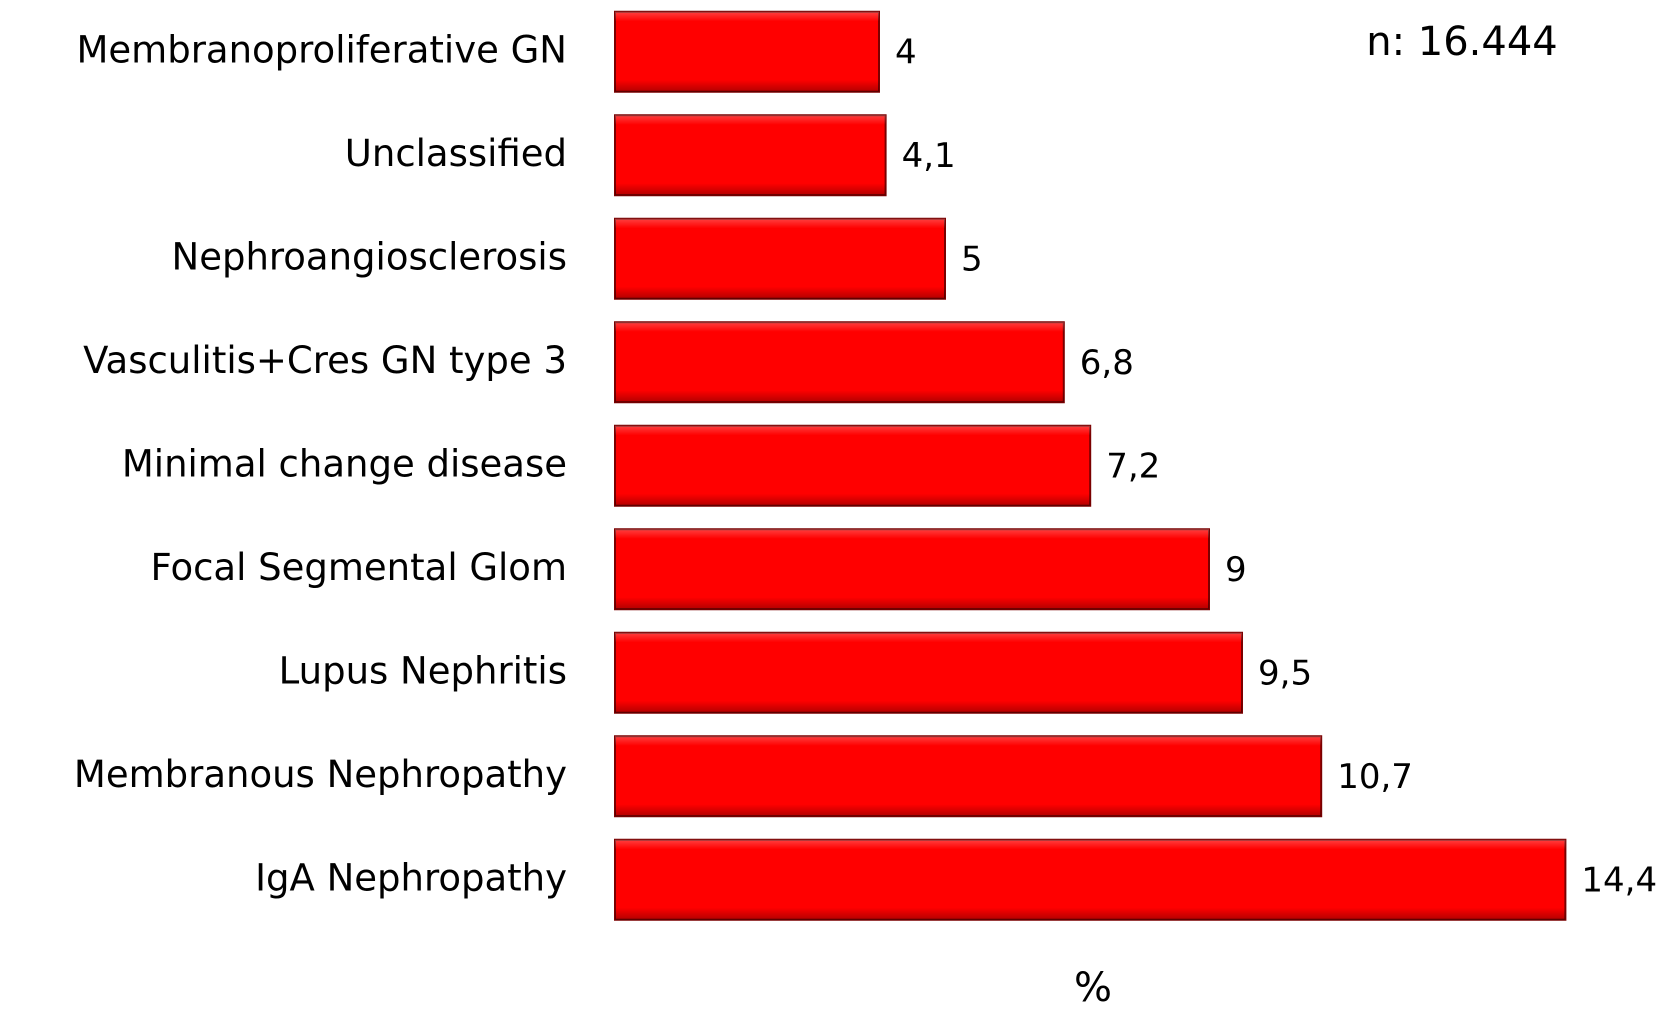 This screenshot has height=1013, width=1675. I want to click on data-label: 5, so click(972, 259).